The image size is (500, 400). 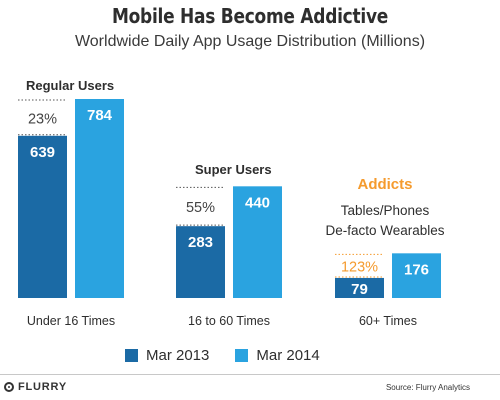 I want to click on category-label-2: 16 to 60 Times, so click(x=229, y=321).